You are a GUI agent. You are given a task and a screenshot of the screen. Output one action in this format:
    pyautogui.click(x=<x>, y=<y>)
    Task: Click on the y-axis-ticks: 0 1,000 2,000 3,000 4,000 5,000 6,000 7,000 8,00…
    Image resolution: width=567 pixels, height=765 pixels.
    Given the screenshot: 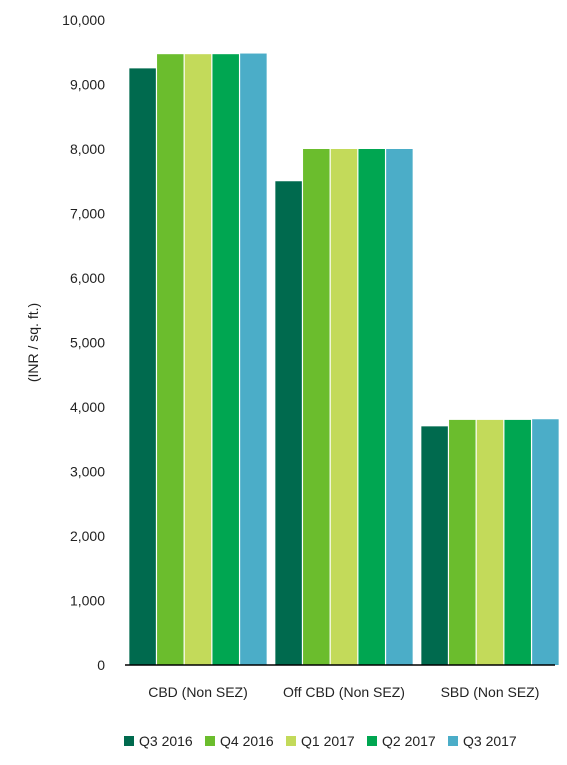 What is the action you would take?
    pyautogui.click(x=83, y=342)
    